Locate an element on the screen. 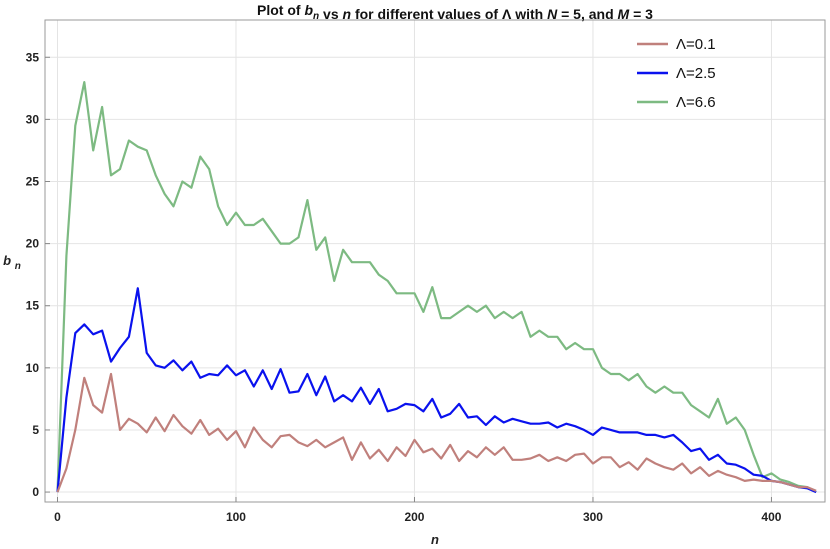 The image size is (830, 549). legend: Λ=0.1 Λ=2.5 Λ=6.6 is located at coordinates (676, 73).